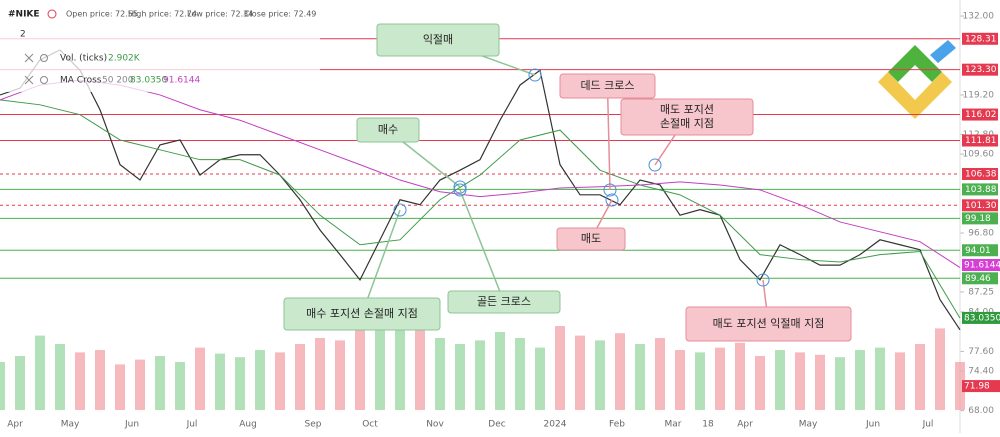  I want to click on level-label: 99.18, so click(978, 219).